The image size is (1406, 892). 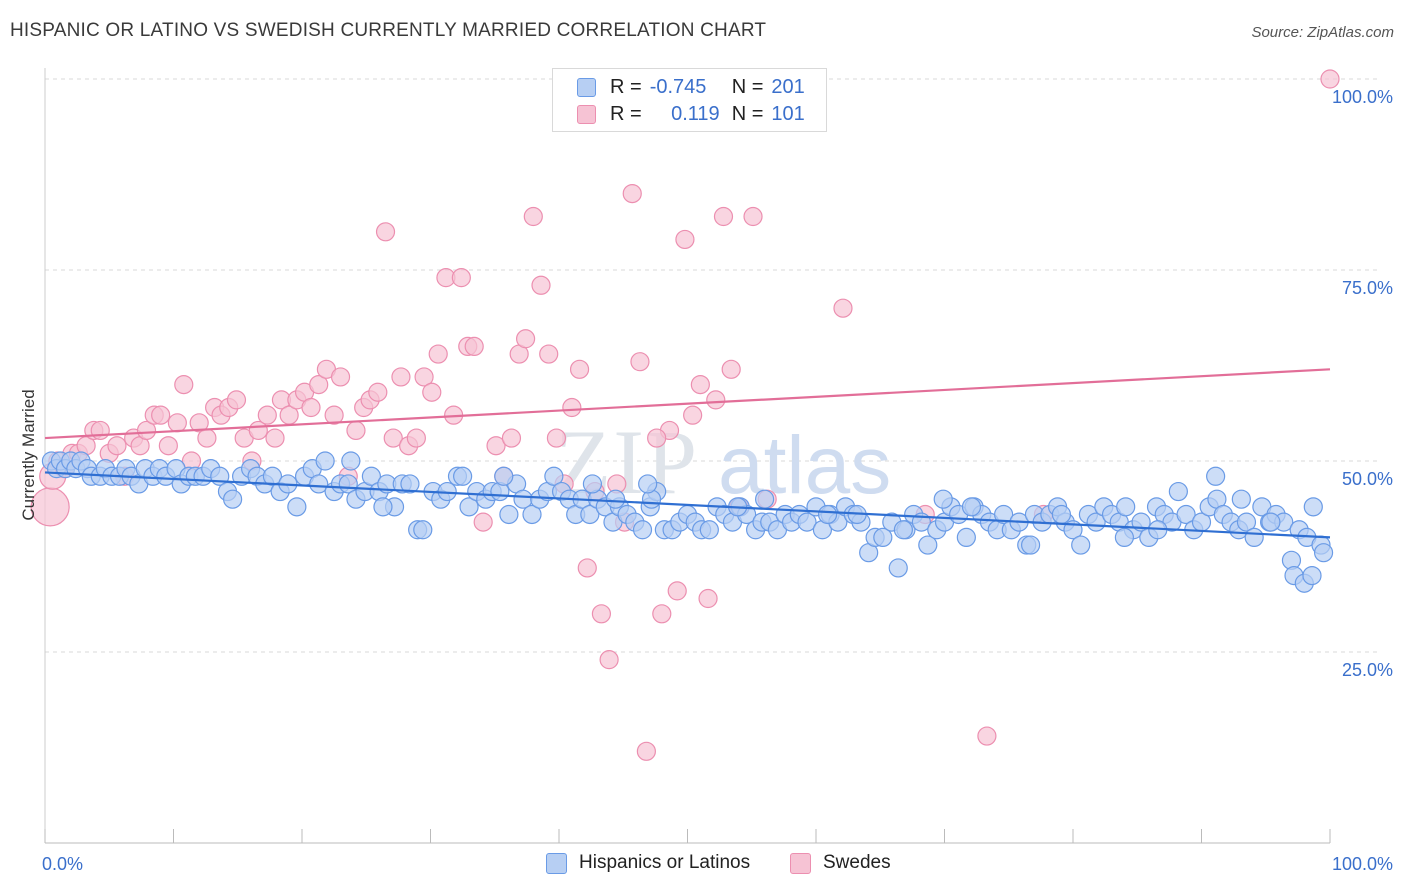 I want to click on y-axis-label: Currently Married, so click(x=28, y=454).